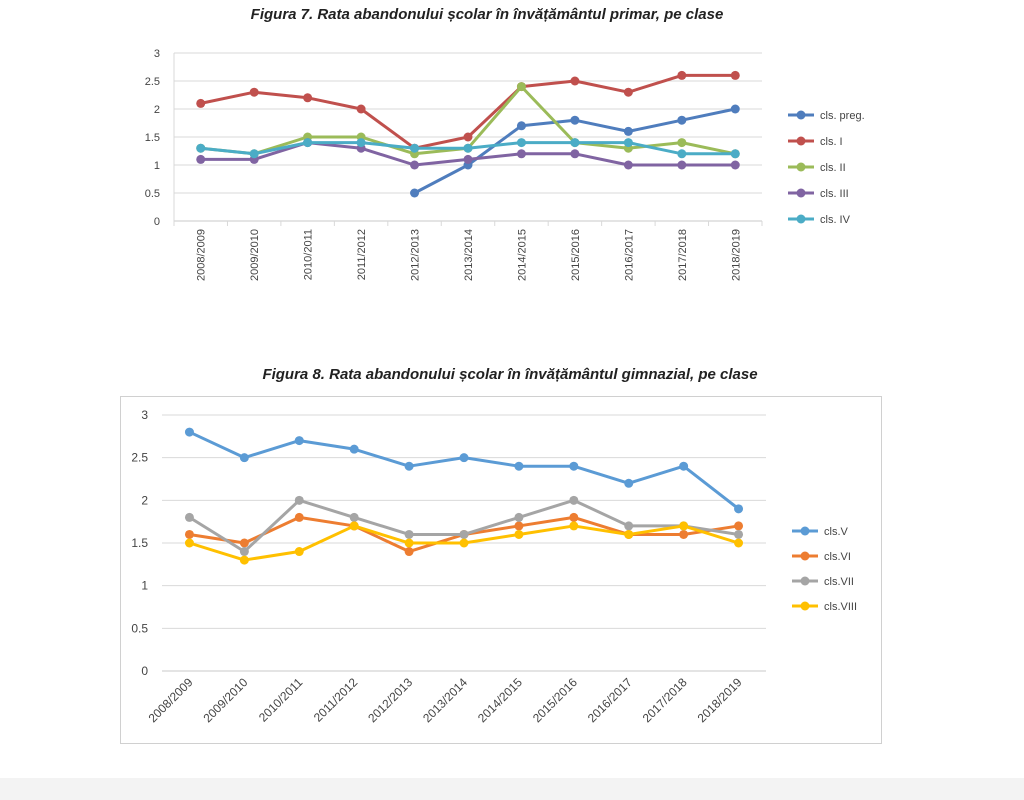  I want to click on legend-label: cls.VII, so click(839, 582).